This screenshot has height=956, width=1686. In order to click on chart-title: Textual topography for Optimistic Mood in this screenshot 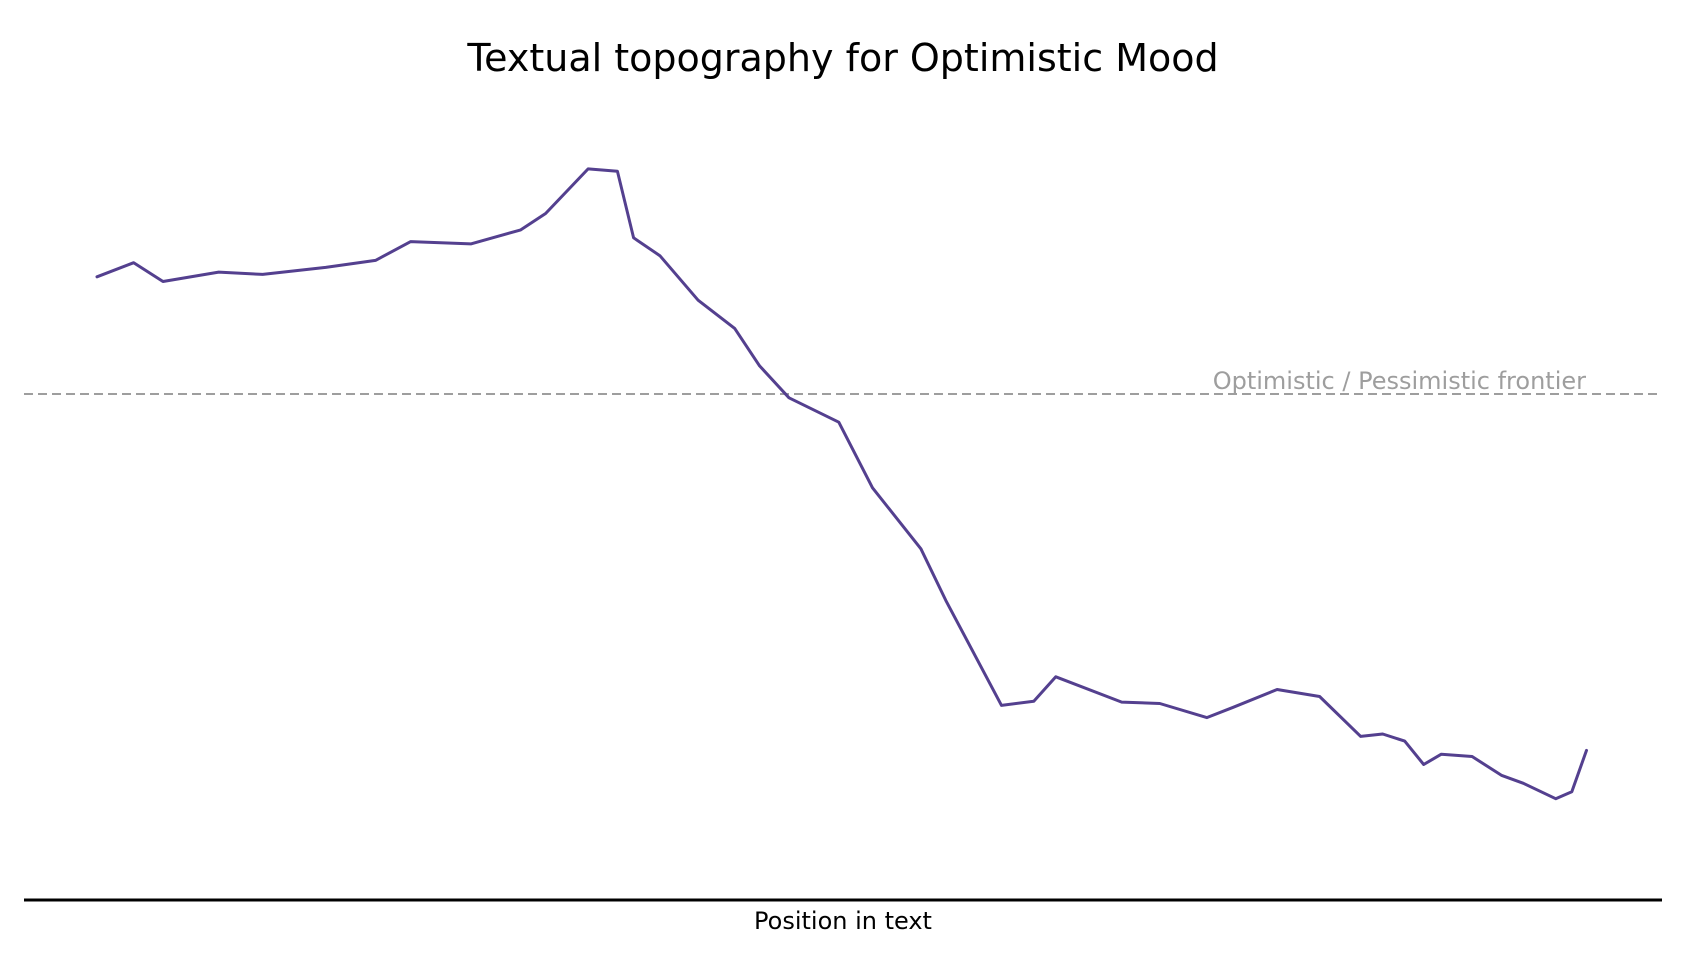, I will do `click(842, 58)`.